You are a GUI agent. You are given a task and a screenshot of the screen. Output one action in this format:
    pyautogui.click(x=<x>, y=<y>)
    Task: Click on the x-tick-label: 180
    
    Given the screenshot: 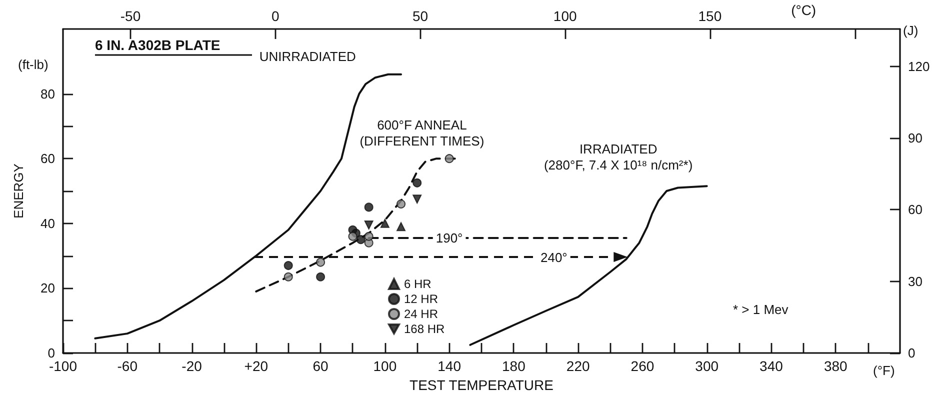 What is the action you would take?
    pyautogui.click(x=514, y=366)
    